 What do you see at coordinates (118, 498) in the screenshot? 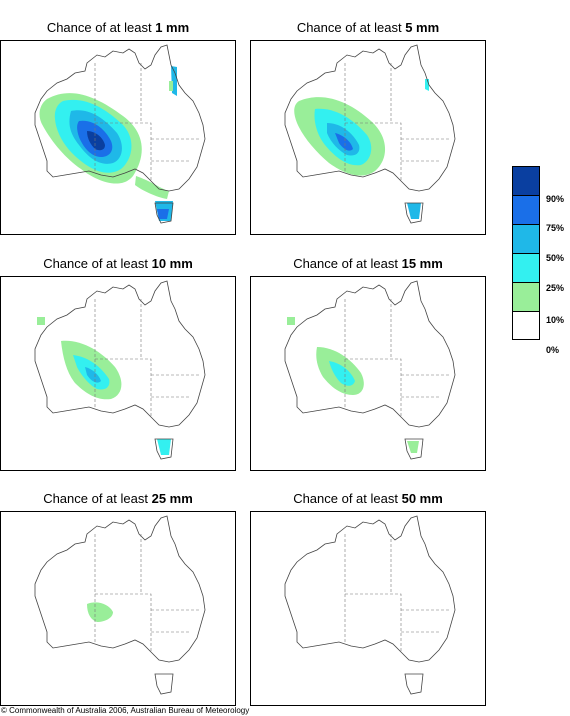
I see `panel-title: Chance of at least 25 mm` at bounding box center [118, 498].